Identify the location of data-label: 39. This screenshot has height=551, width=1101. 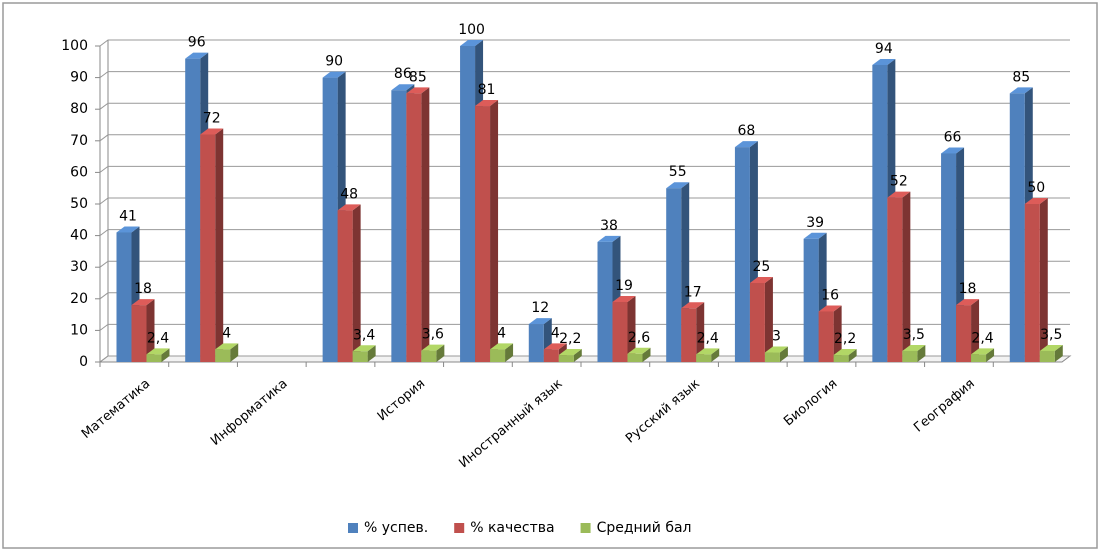
(815, 223).